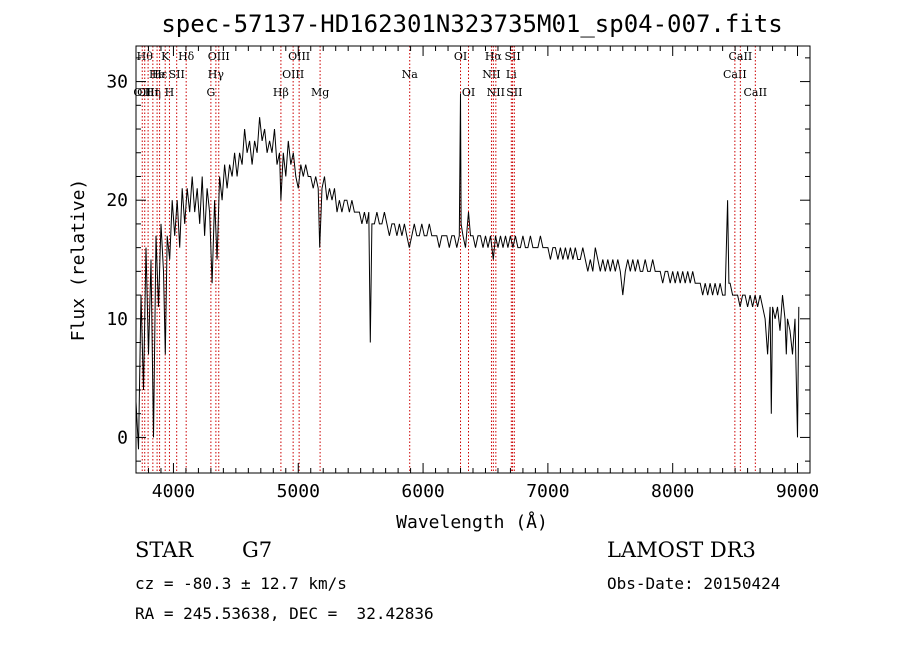  What do you see at coordinates (694, 583) in the screenshot?
I see `observation-date: Obs-Date: 20150424` at bounding box center [694, 583].